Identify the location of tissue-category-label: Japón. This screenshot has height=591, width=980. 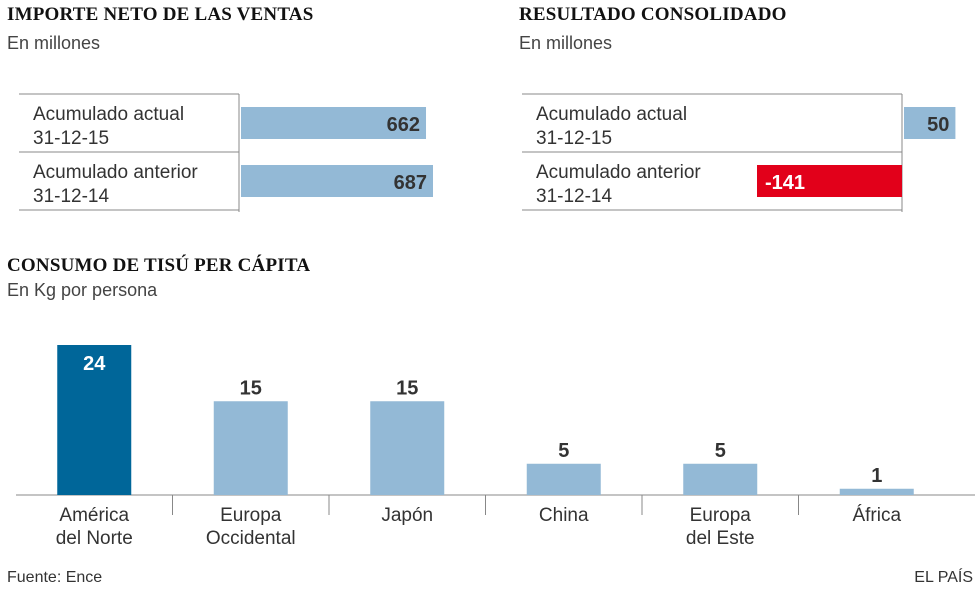
(407, 515).